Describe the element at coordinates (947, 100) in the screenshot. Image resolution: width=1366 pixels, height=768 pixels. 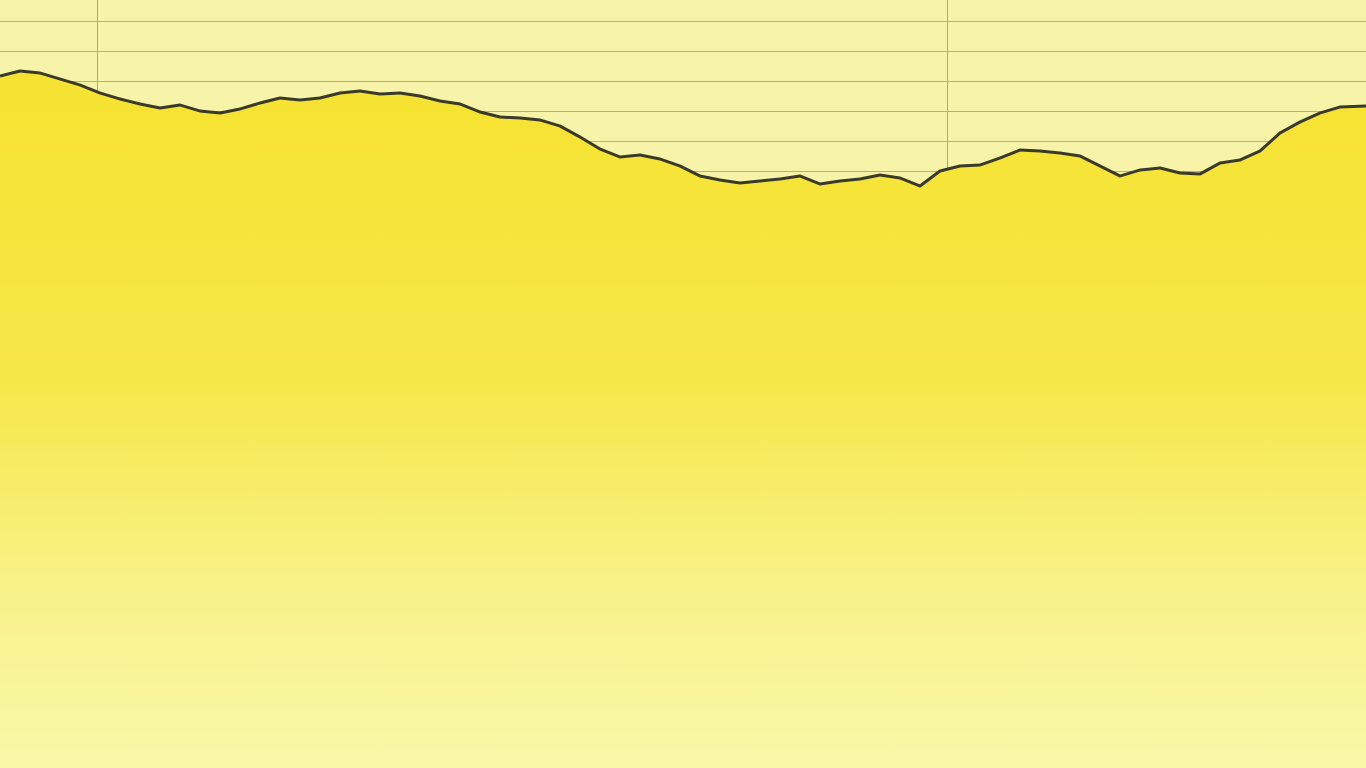
I see `margin-line-right` at that location.